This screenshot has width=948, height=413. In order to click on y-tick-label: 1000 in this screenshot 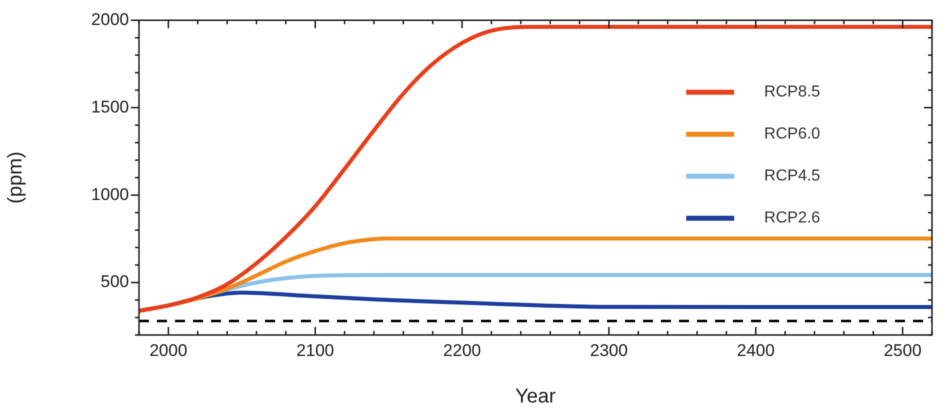, I will do `click(110, 194)`.